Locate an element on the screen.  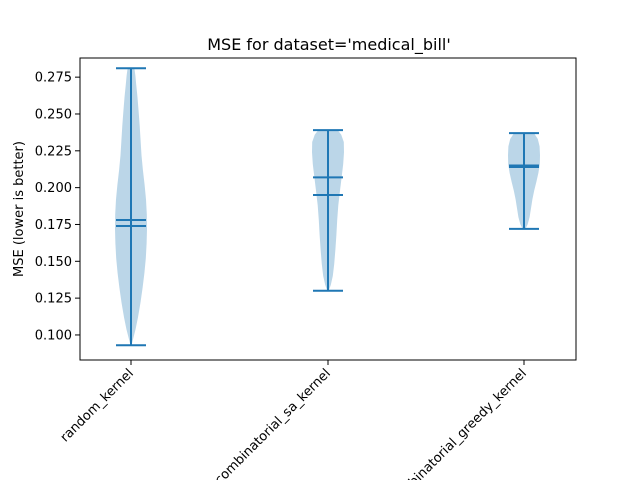
y-tick-label: 0.275 is located at coordinates (53, 78).